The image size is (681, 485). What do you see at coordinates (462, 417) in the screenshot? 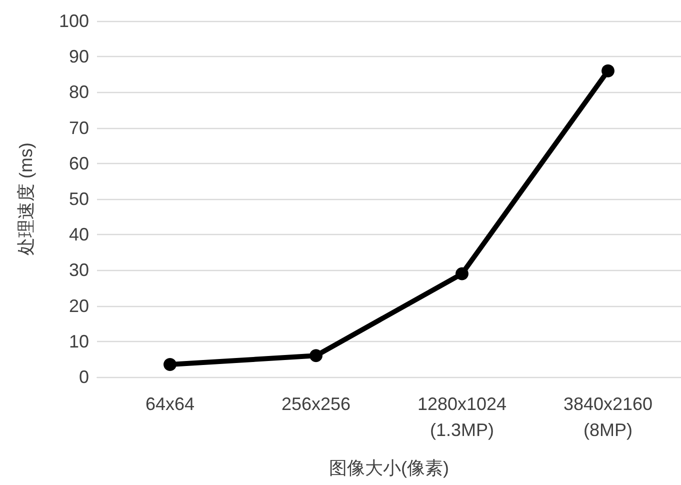
I see `x-tick-label: 1280x1024 (1.3MP)` at bounding box center [462, 417].